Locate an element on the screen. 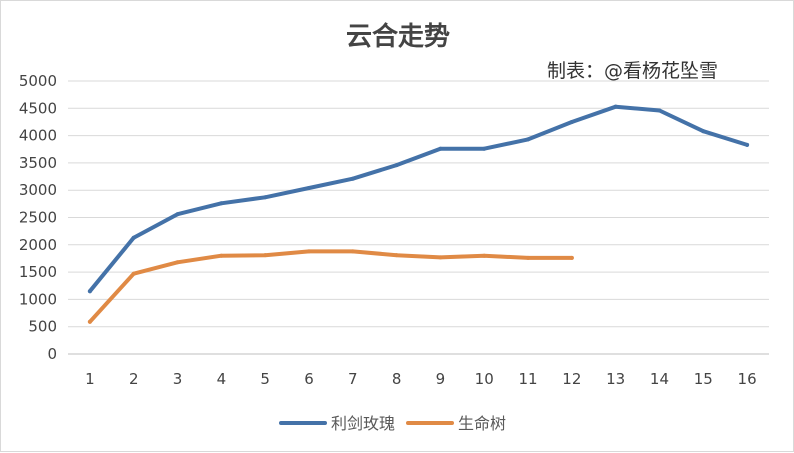 The height and width of the screenshot is (453, 794). x-tick-label: 16 is located at coordinates (747, 379).